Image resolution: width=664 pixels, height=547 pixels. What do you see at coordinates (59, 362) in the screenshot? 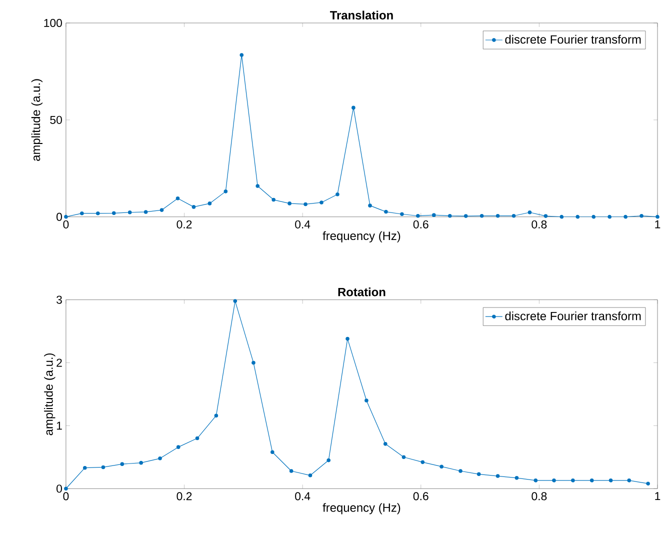
I see `y-tick-label: 2` at bounding box center [59, 362].